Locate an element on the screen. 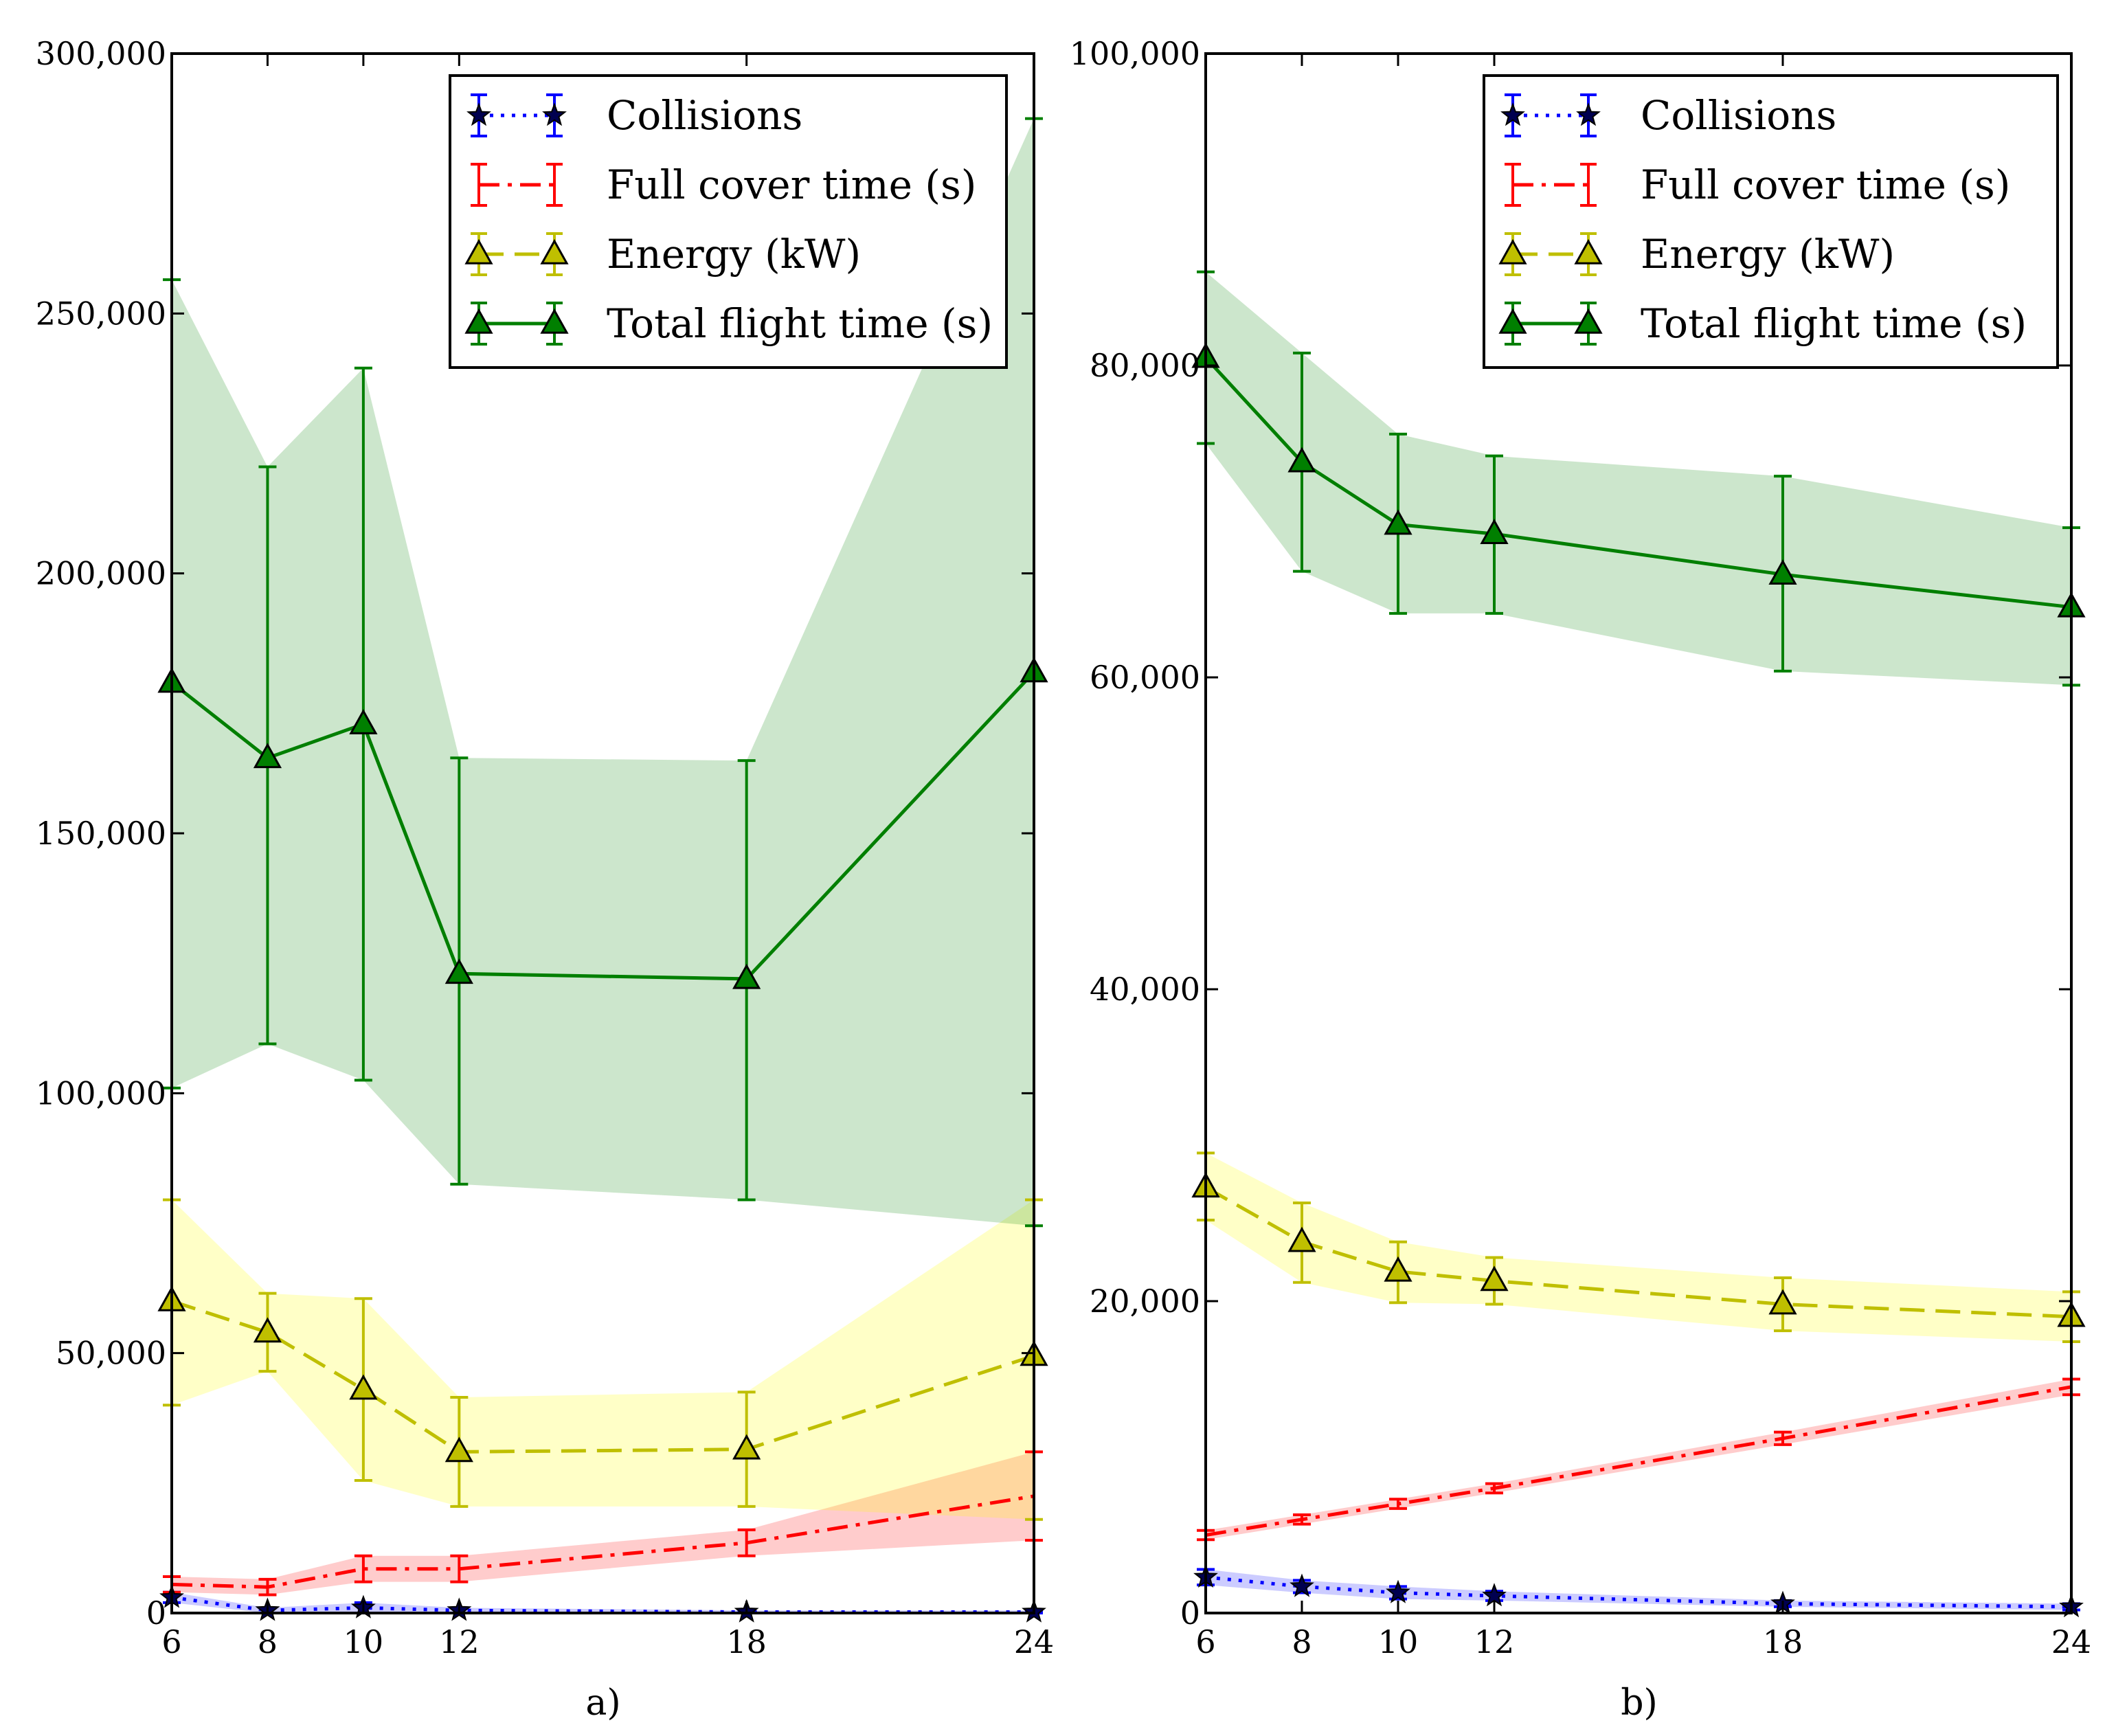 This screenshot has height=1736, width=2105. b-line-full-cover-time is located at coordinates (1638, 1461).